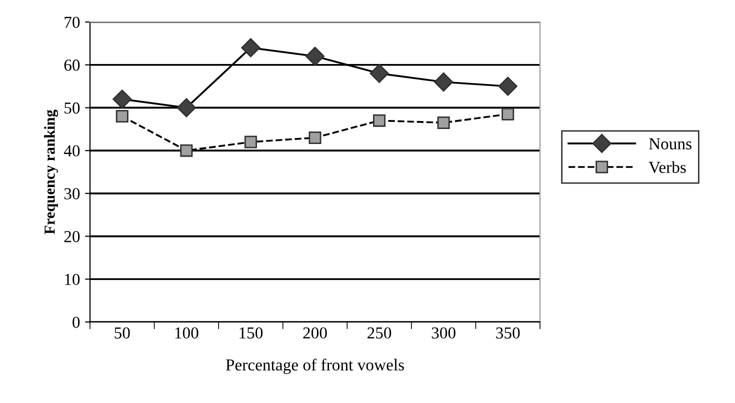  What do you see at coordinates (670, 144) in the screenshot?
I see `legend-label: Nouns` at bounding box center [670, 144].